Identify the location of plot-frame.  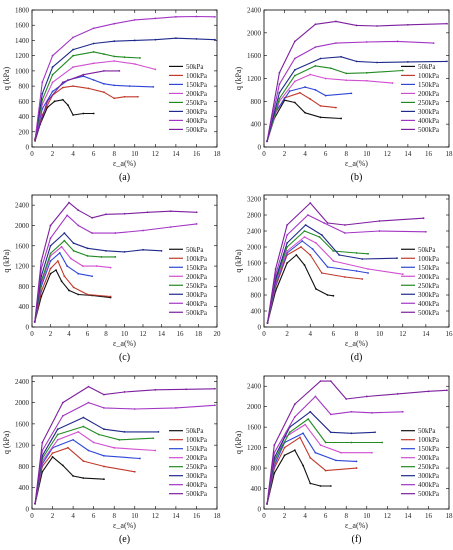
(124, 78).